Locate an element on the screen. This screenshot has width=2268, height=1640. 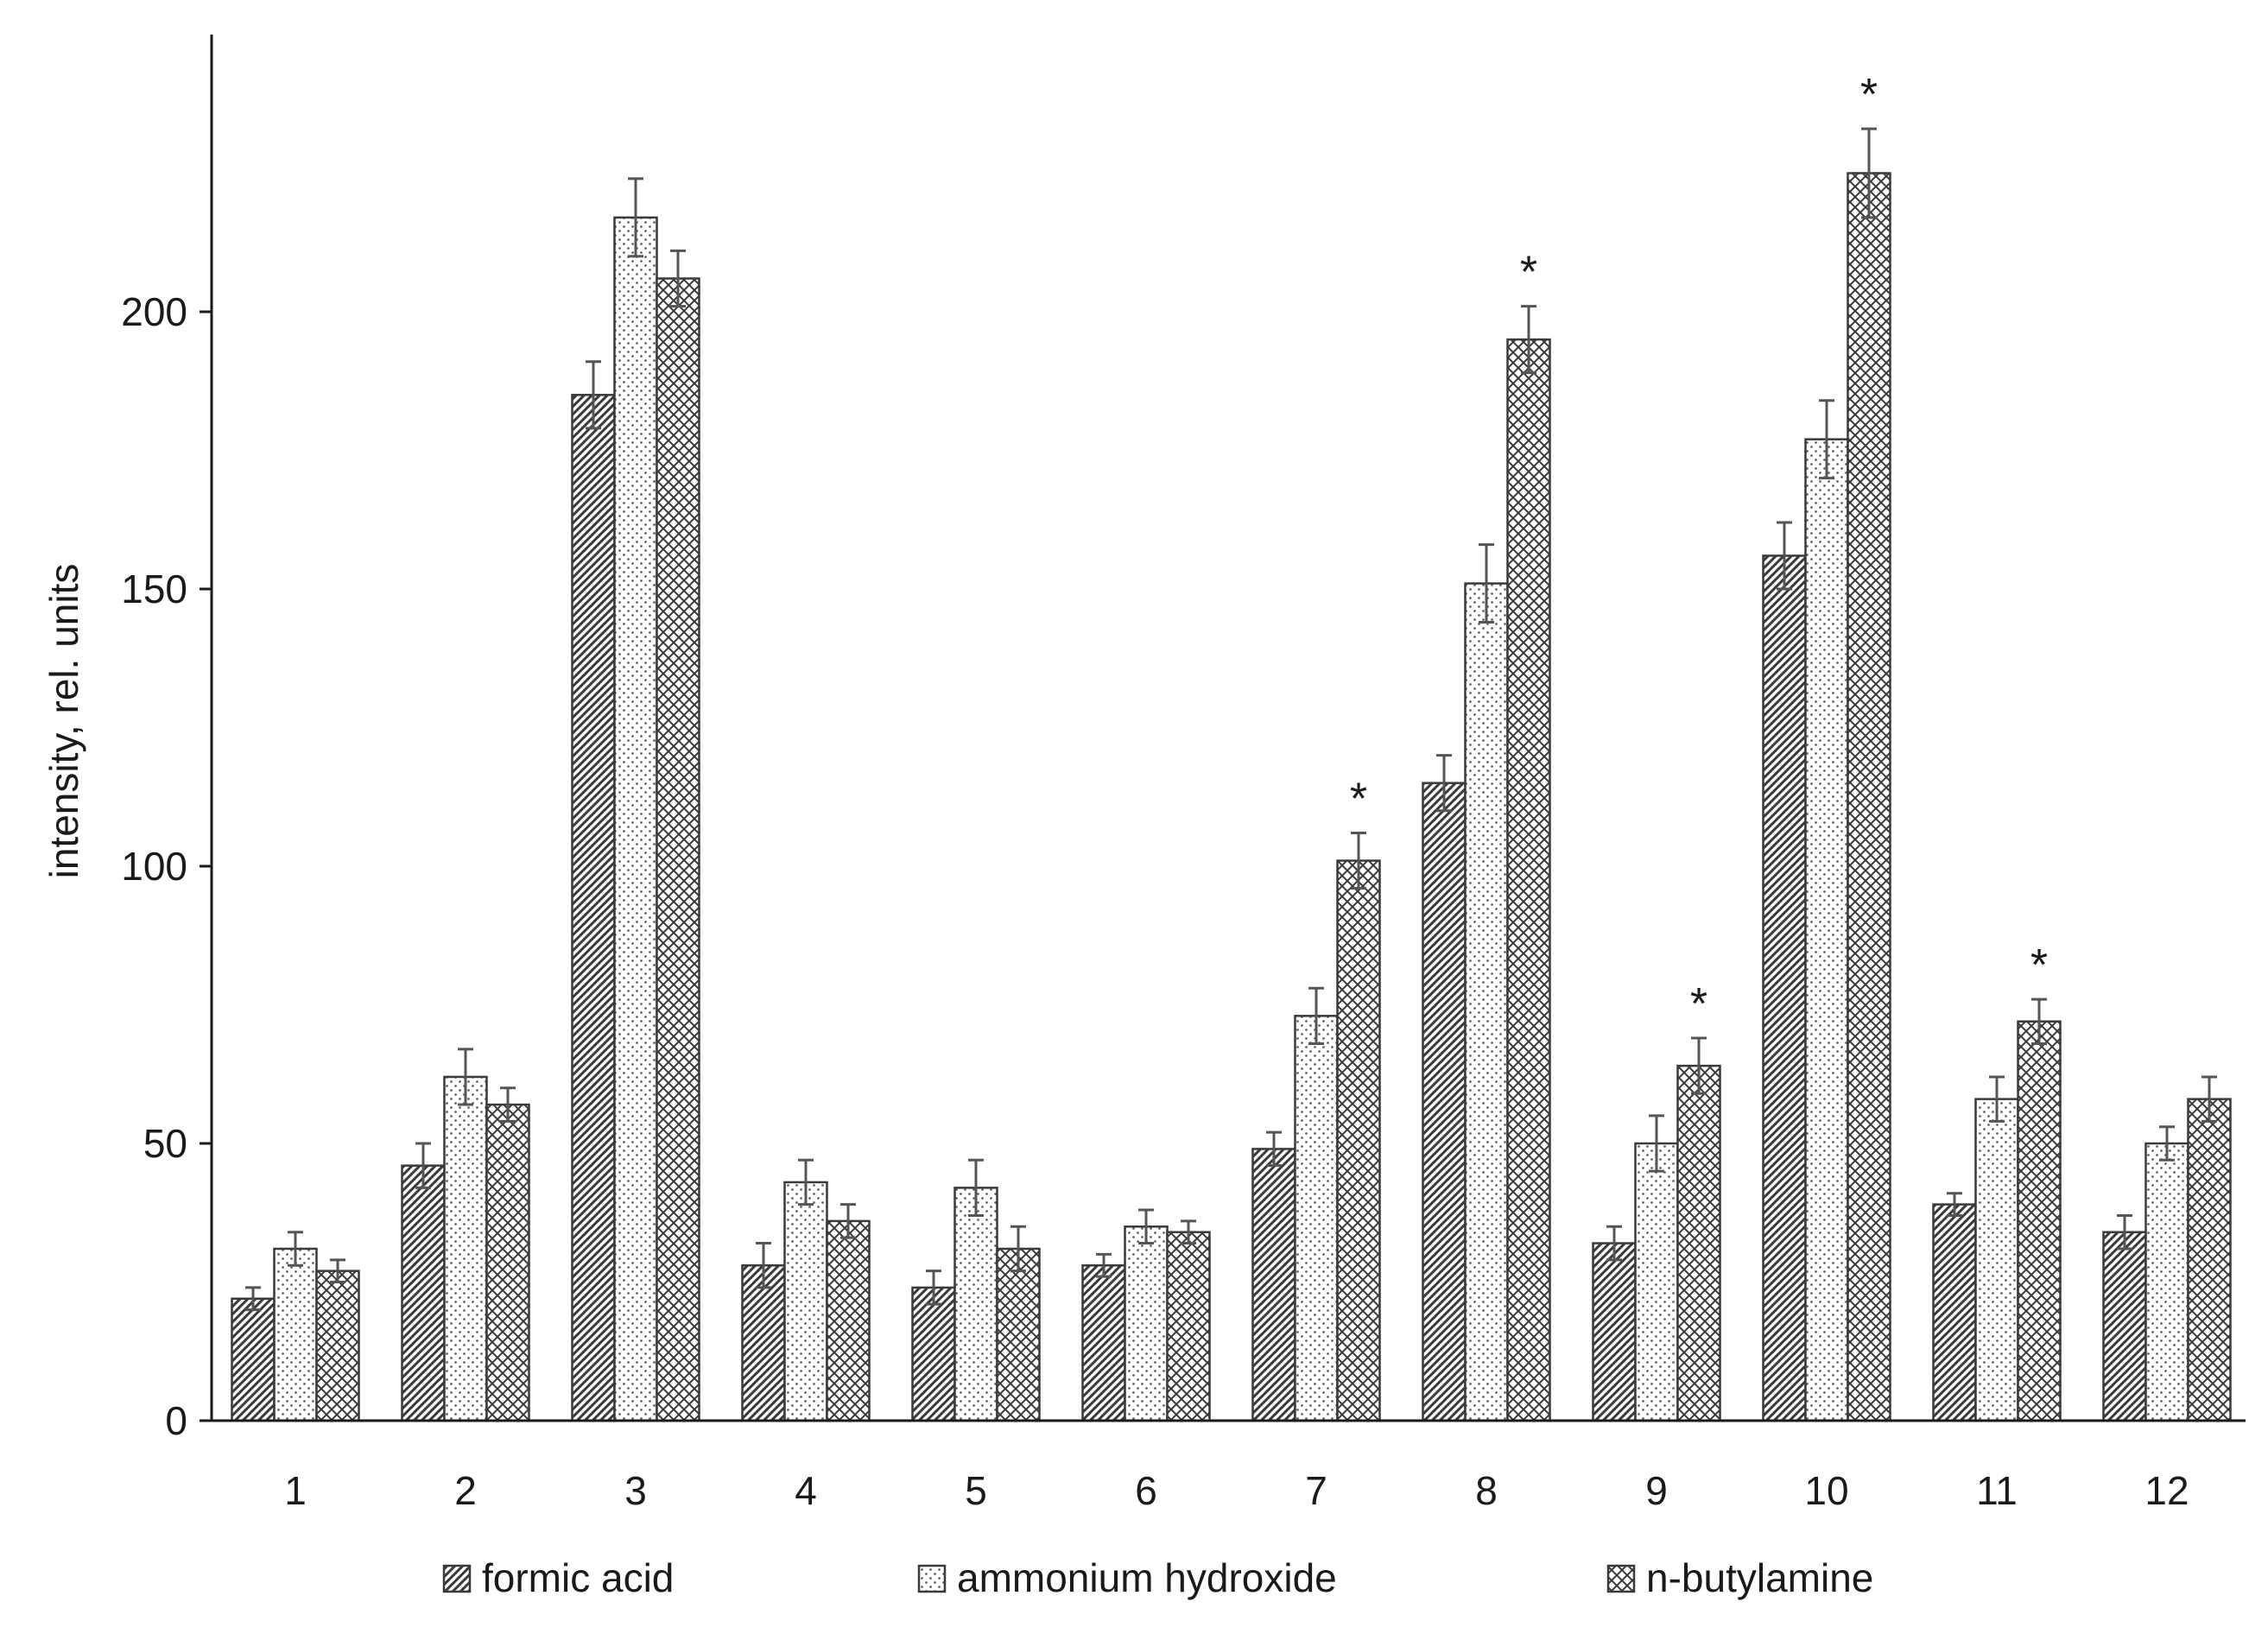
legend-item: ammonium hydroxide is located at coordinates (1127, 1577).